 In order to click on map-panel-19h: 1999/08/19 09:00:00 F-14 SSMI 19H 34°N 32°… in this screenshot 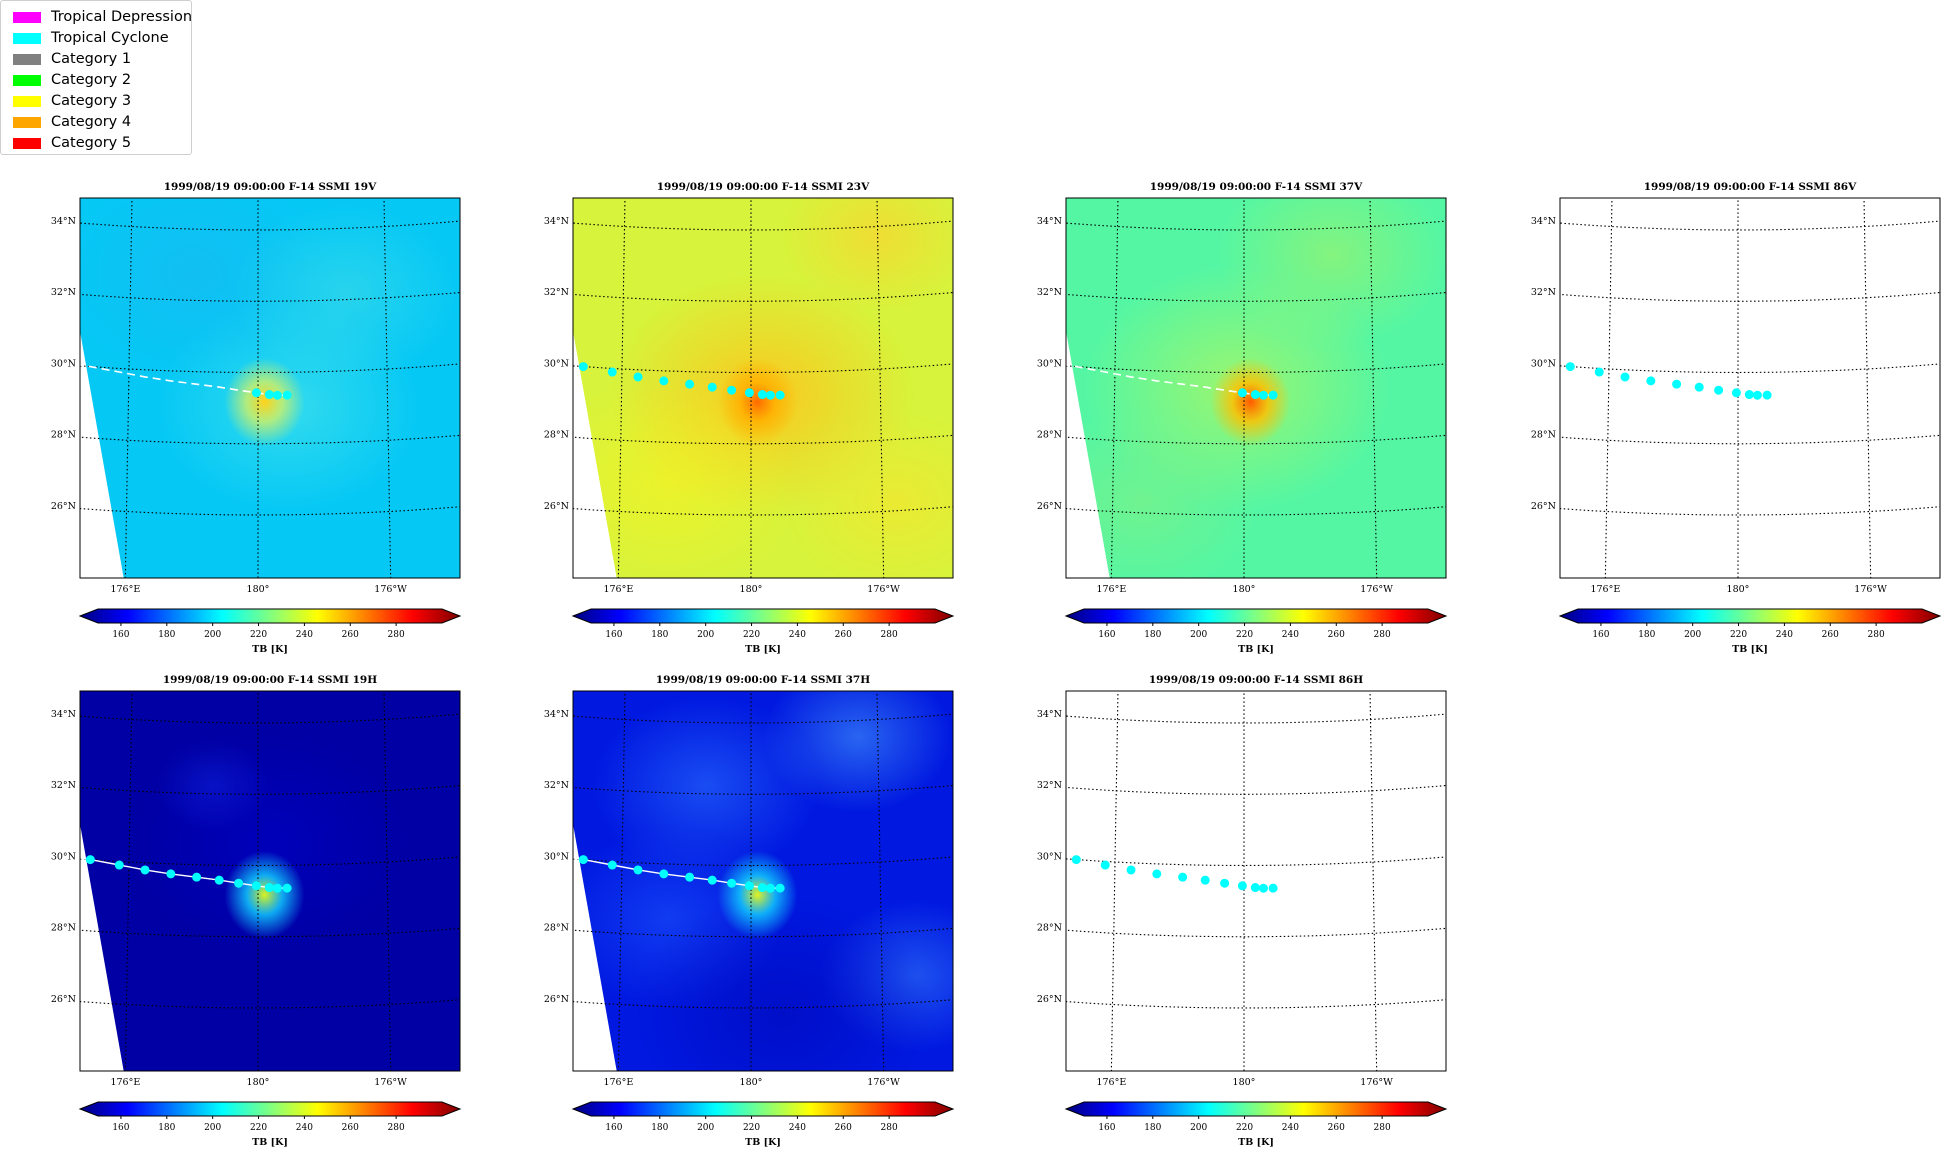, I will do `click(256, 911)`.